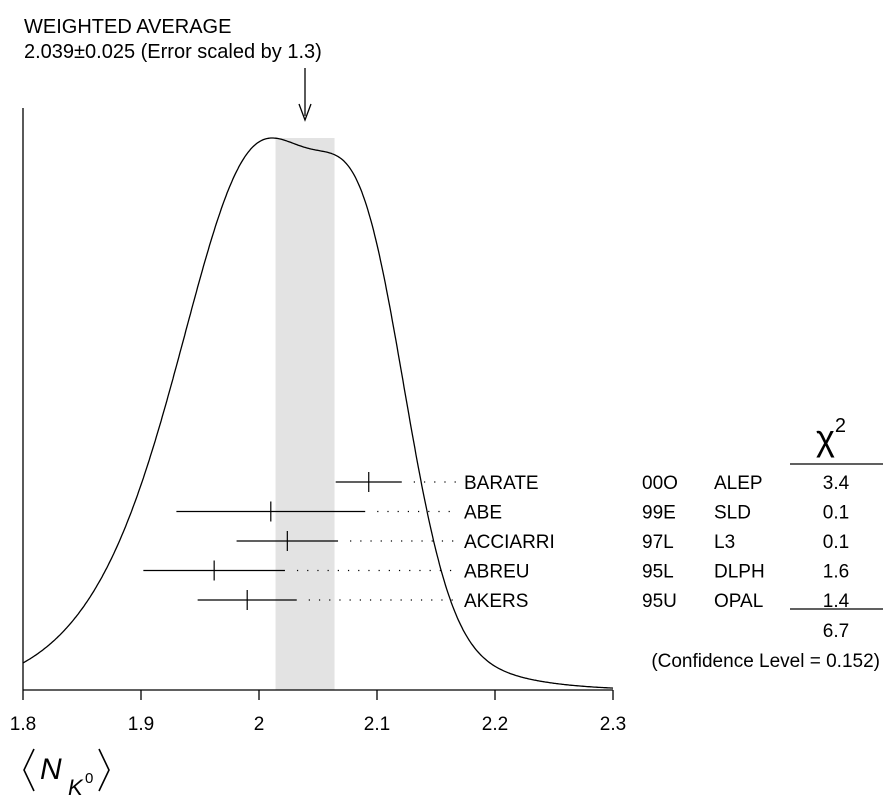 This screenshot has width=883, height=799. I want to click on chi2-symbol: χ, so click(825, 437).